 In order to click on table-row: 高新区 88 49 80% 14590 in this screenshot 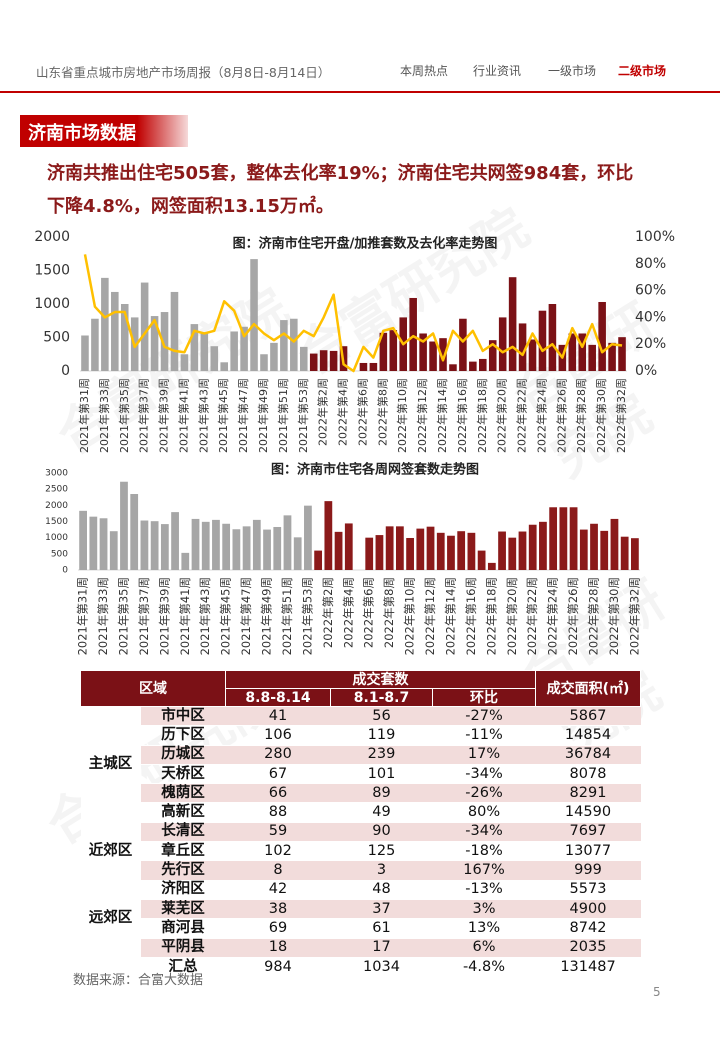, I will do `click(361, 812)`.